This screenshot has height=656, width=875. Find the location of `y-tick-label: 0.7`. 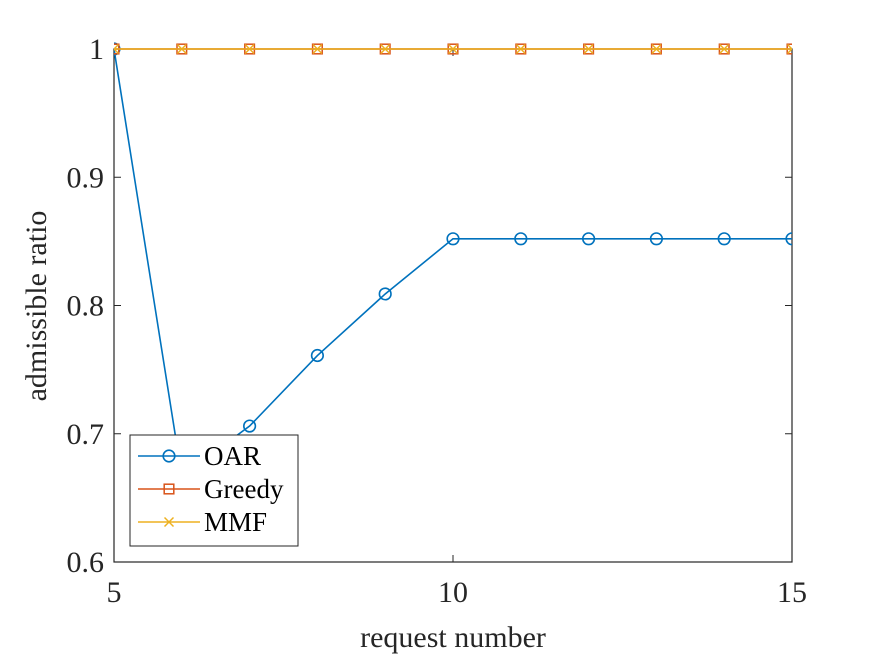

y-tick-label: 0.7 is located at coordinates (86, 434).